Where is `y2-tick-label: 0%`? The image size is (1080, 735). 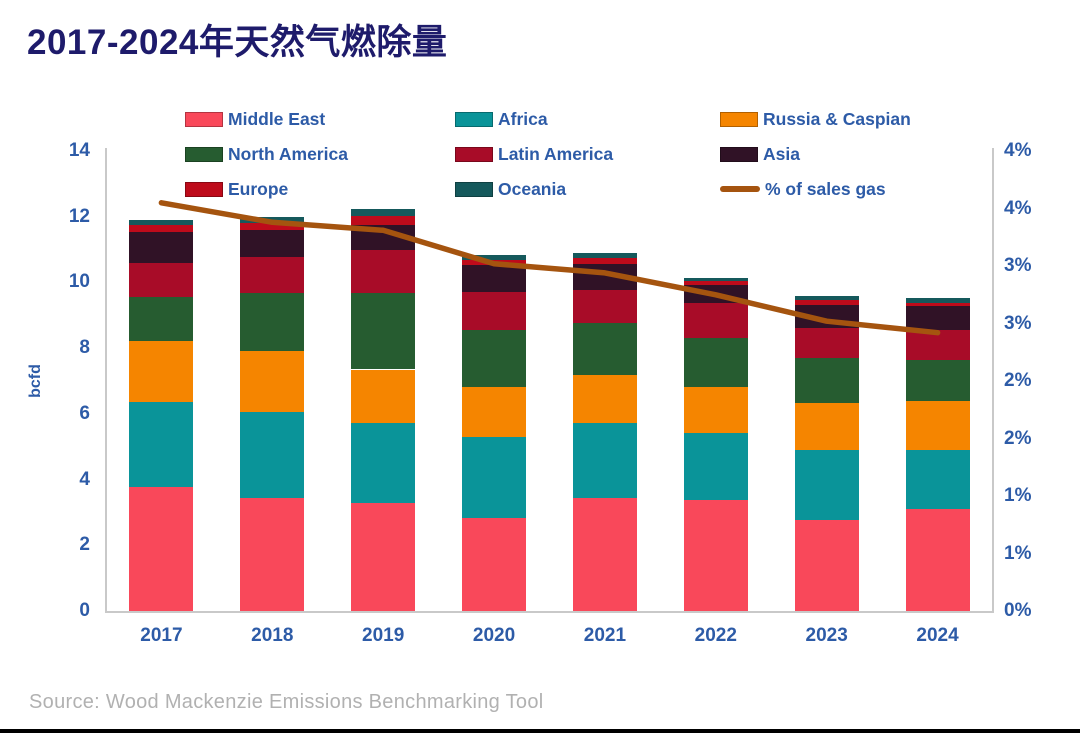 y2-tick-label: 0% is located at coordinates (1018, 610).